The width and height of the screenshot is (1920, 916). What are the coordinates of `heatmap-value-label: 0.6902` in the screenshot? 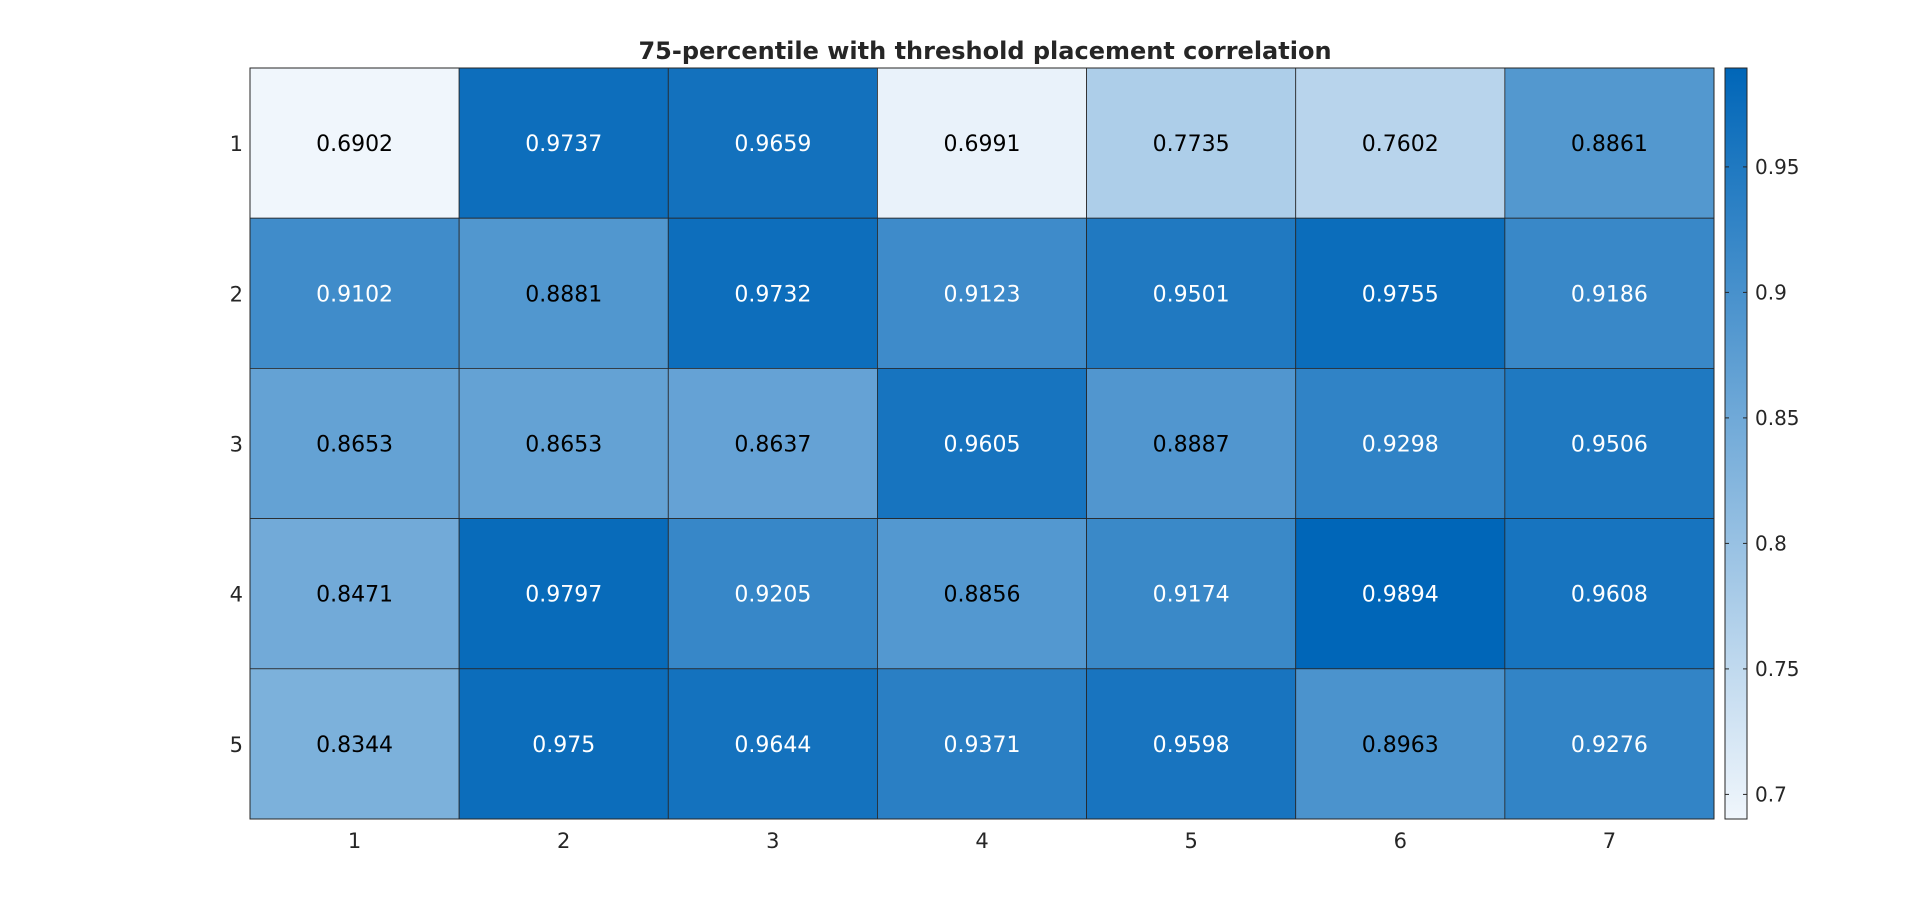 It's located at (354, 144).